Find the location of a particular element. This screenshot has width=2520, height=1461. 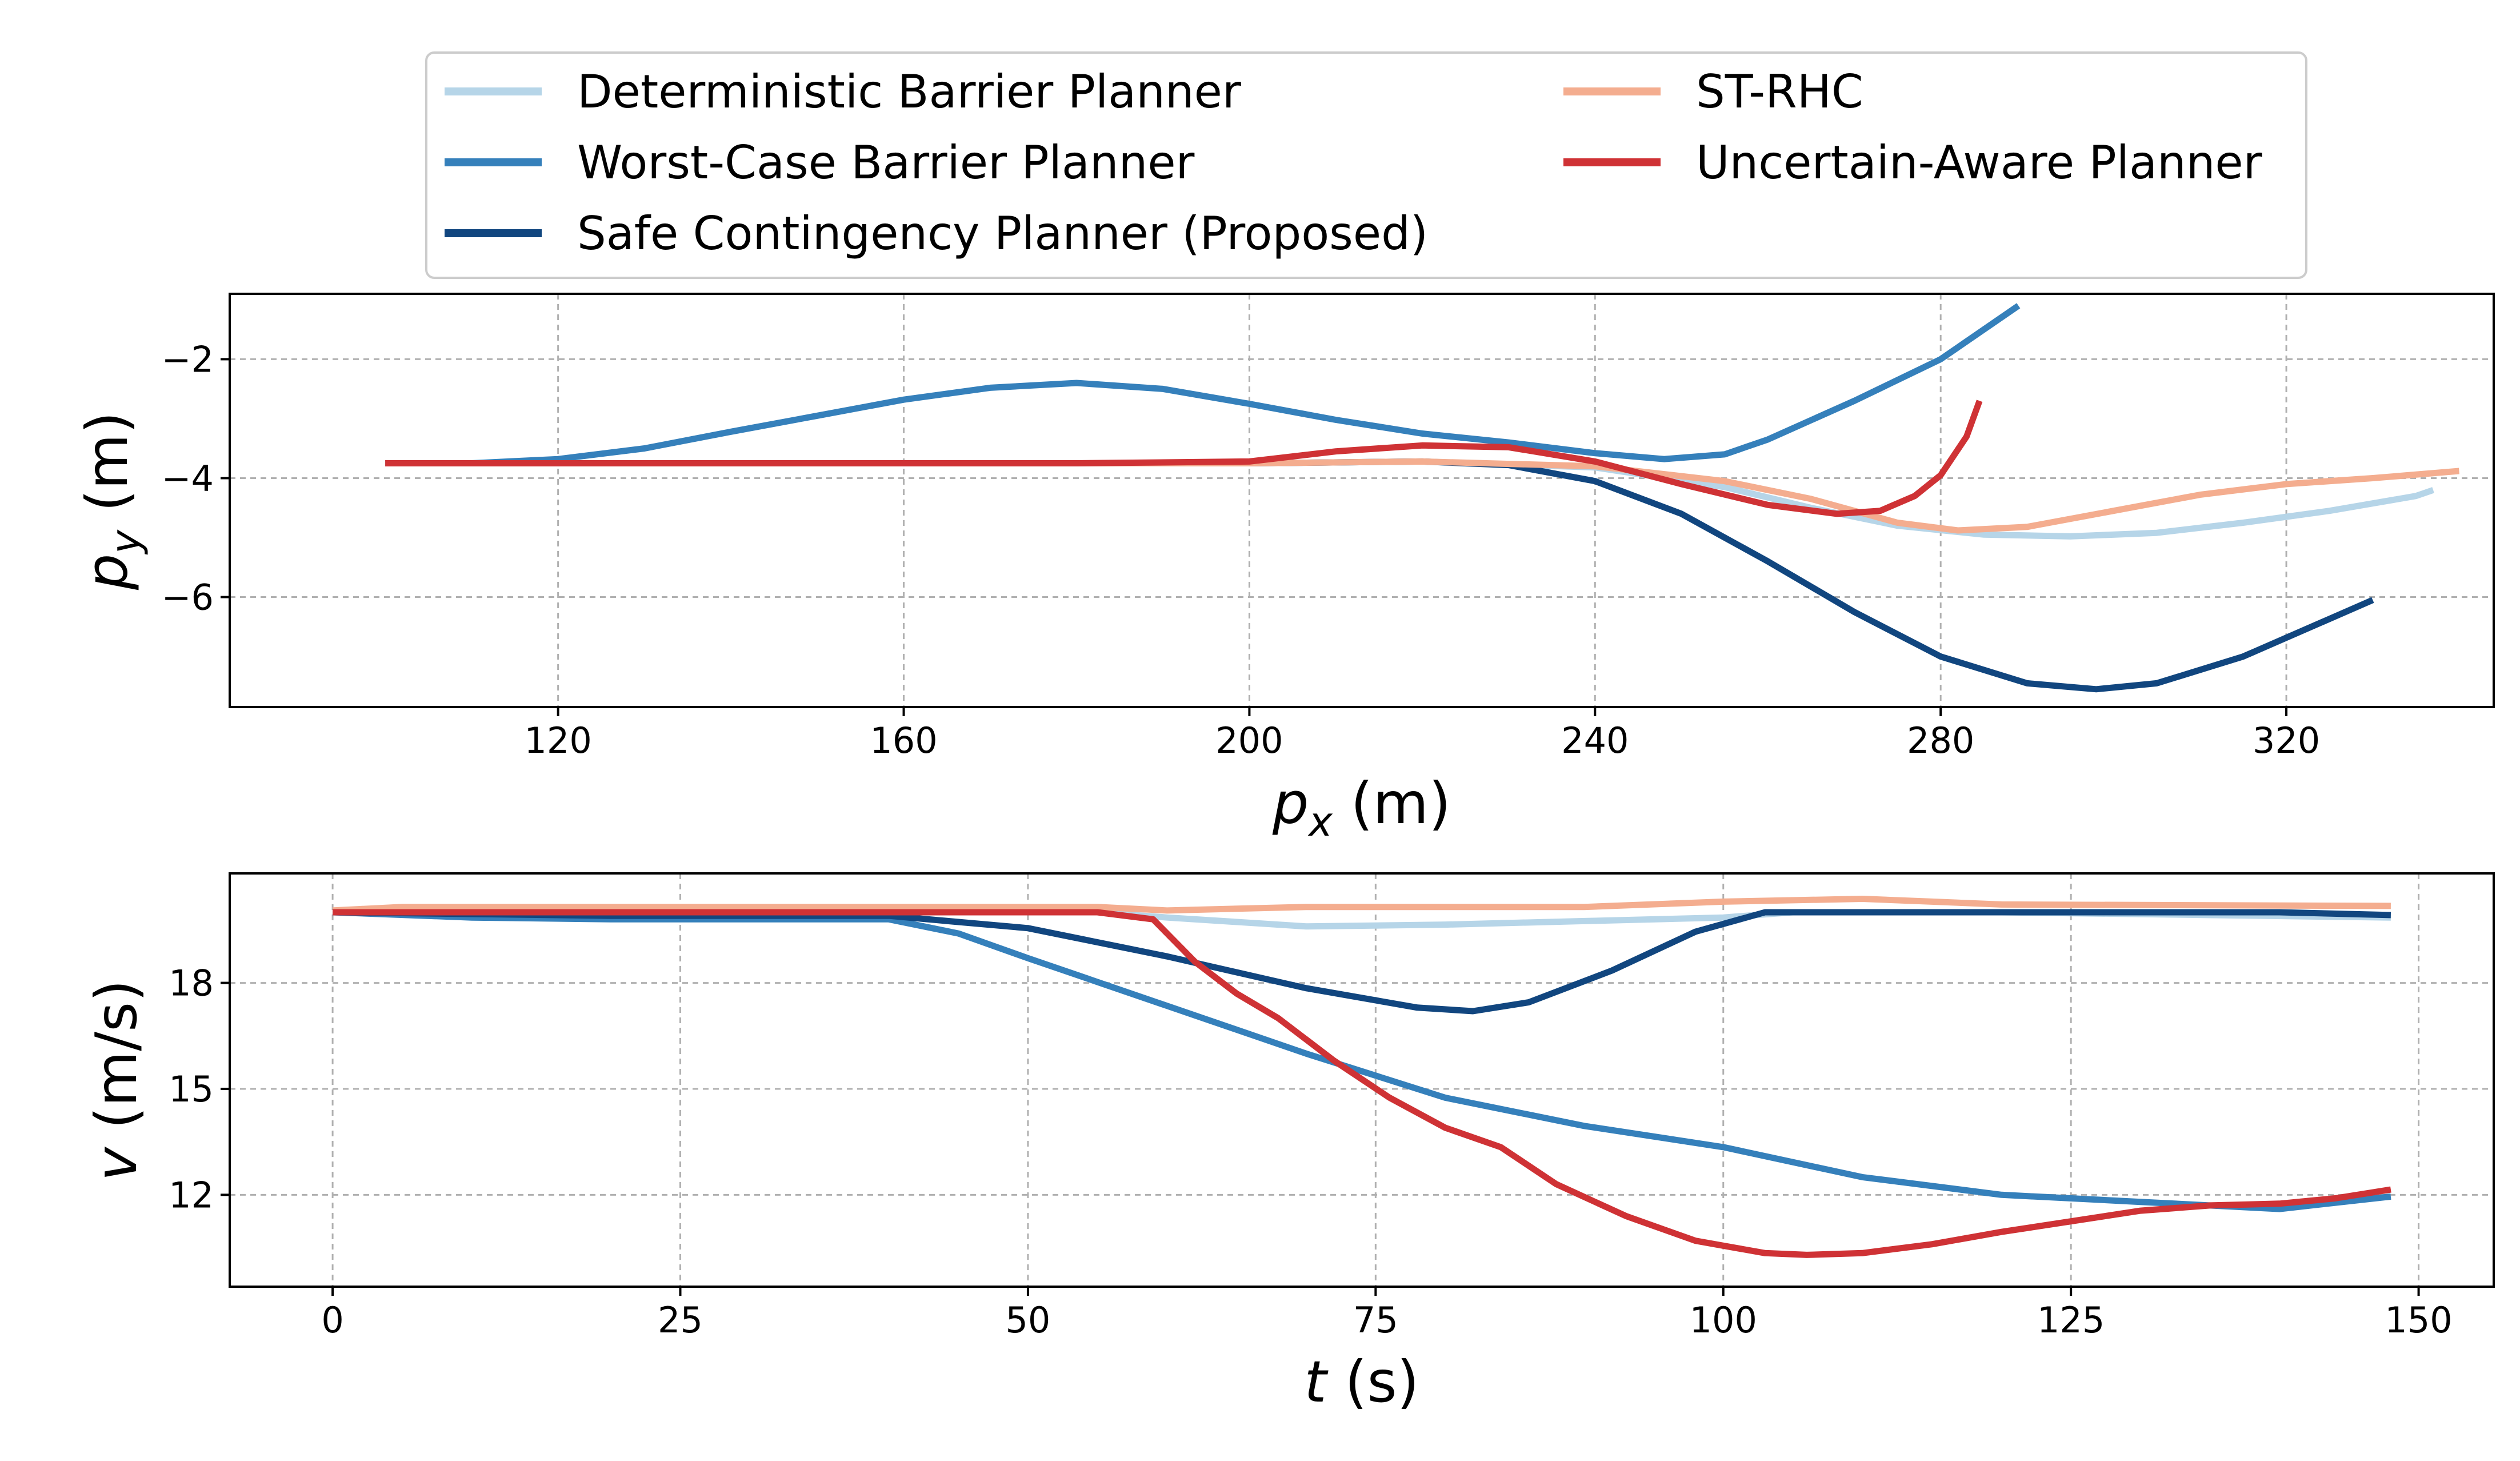

velocity-x-tick-label: 100 is located at coordinates (1723, 1320).